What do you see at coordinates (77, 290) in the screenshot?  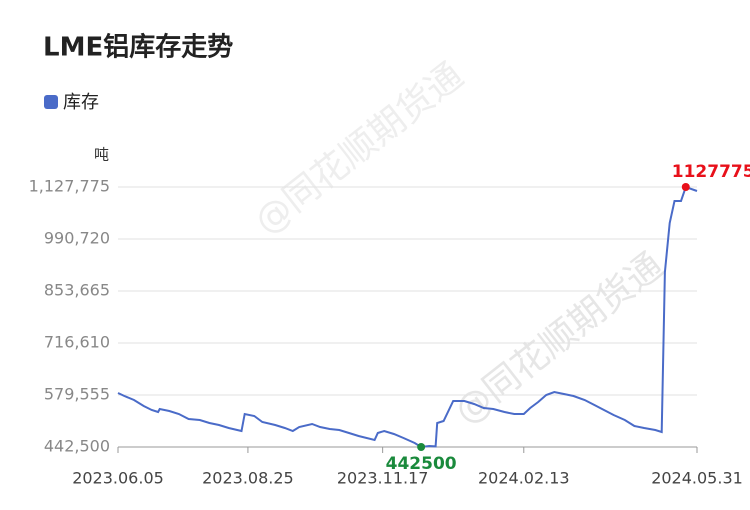 I see `y-tick-label: 853,665` at bounding box center [77, 290].